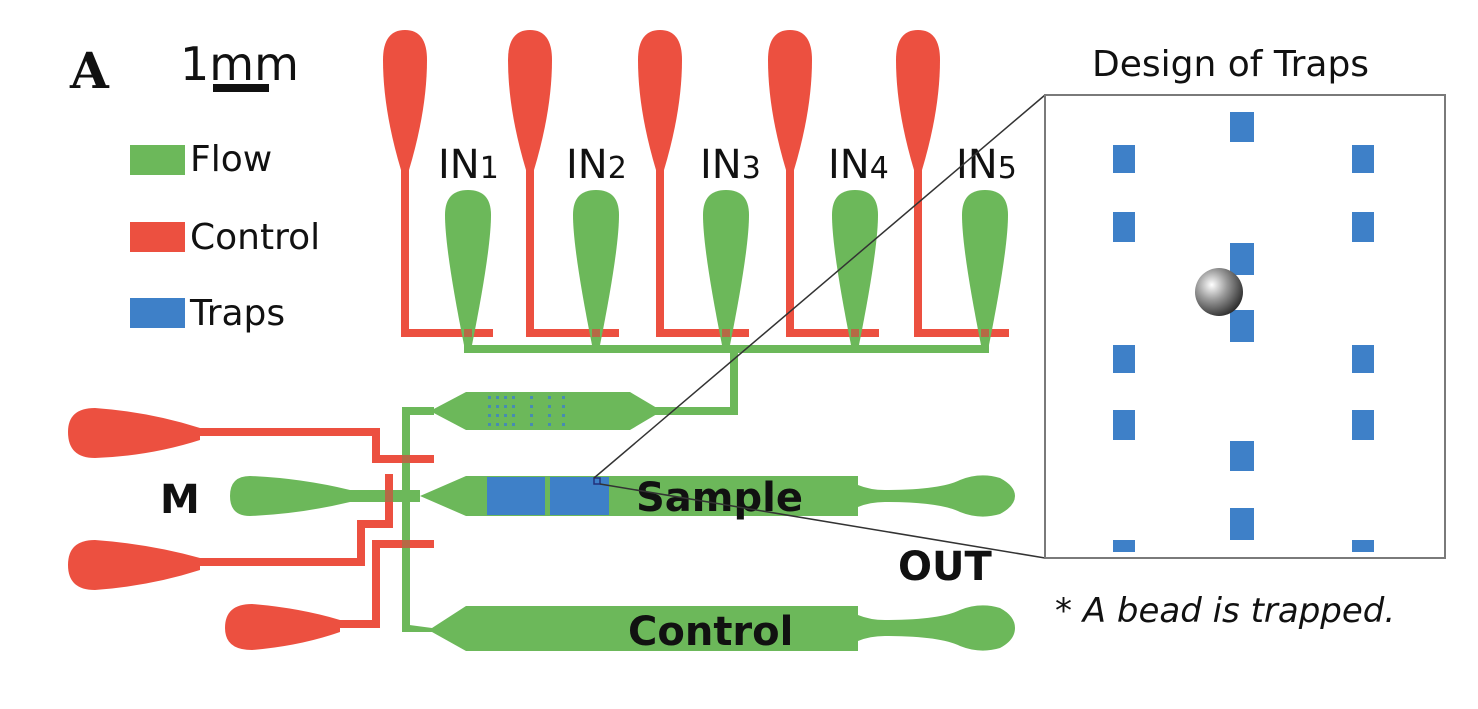  What do you see at coordinates (251, 529) in the screenshot?
I see `control-layer-bottom` at bounding box center [251, 529].